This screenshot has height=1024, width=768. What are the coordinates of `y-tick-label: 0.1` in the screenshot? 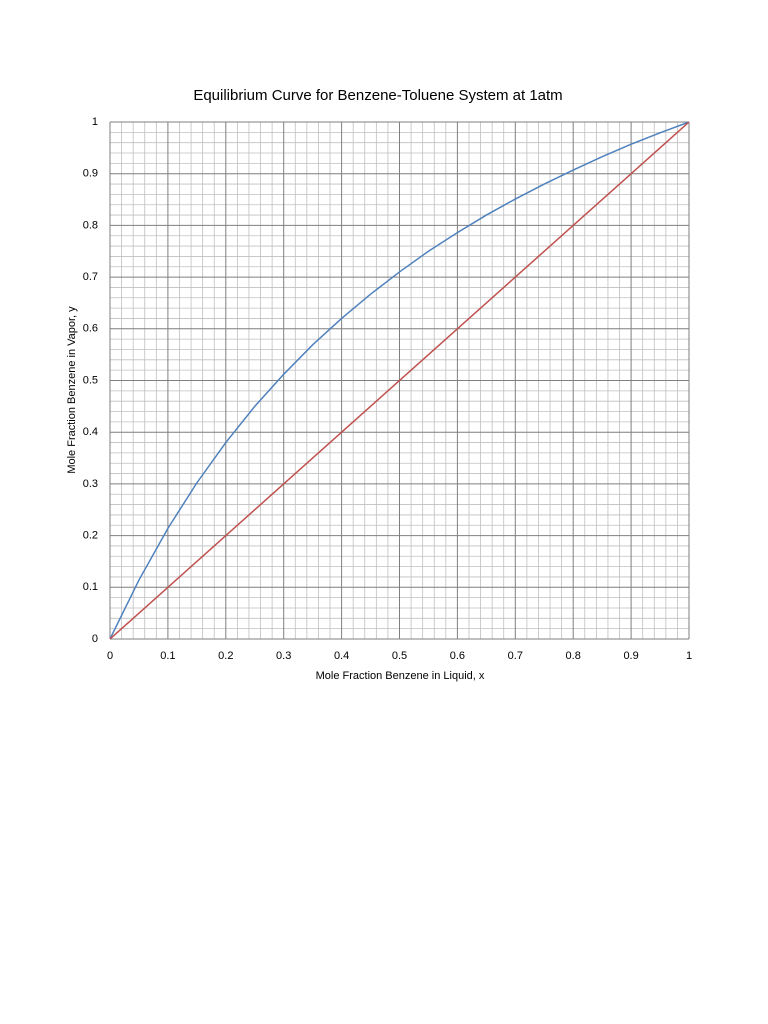 It's located at (90, 587).